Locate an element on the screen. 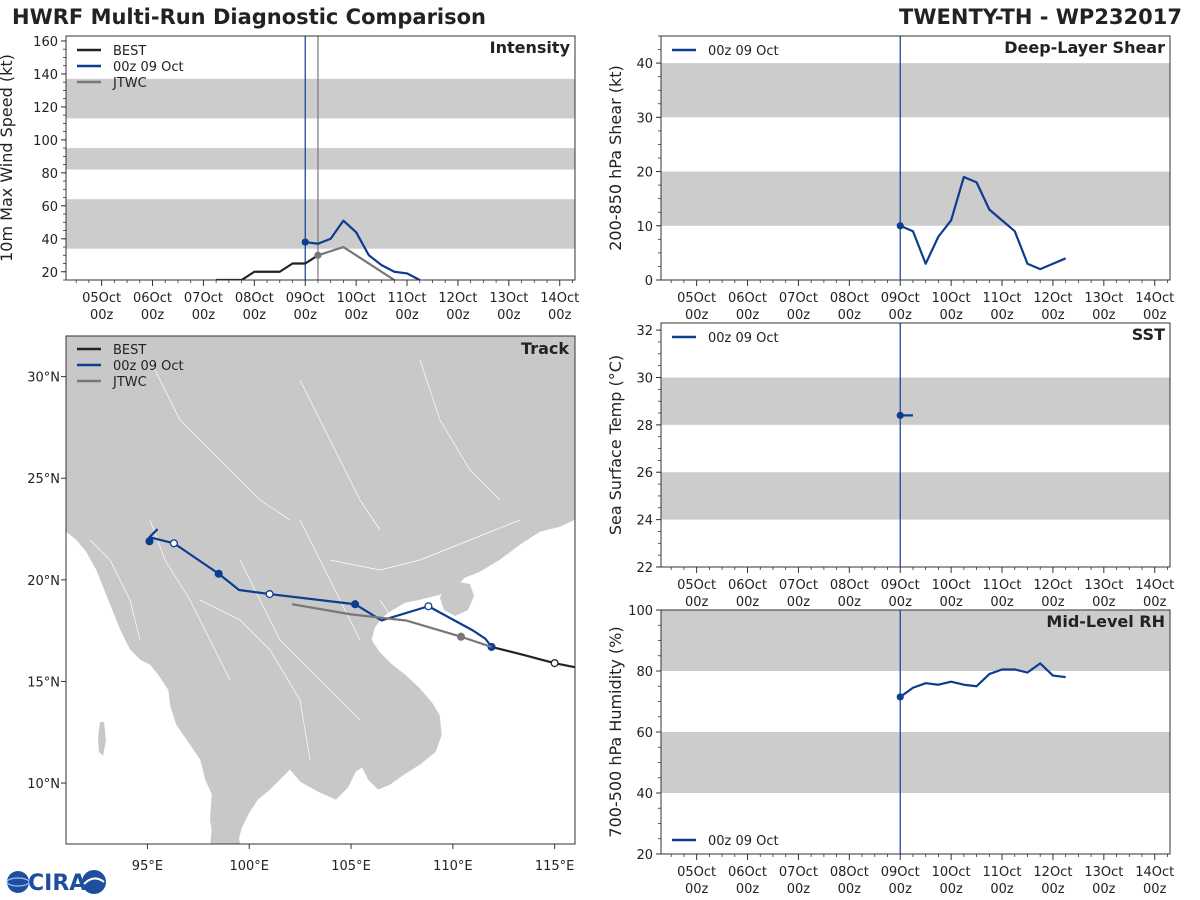  shear-ytick-label-0: 0 is located at coordinates (649, 281).